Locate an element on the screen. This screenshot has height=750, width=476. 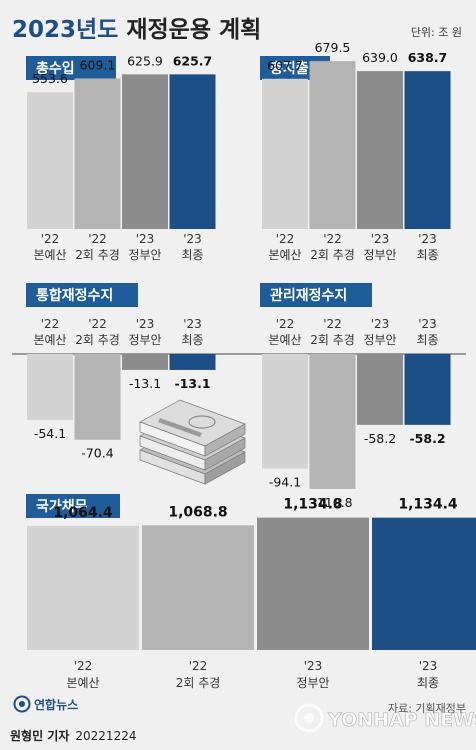
chart-title: 통합재정수지 is located at coordinates (74, 295).